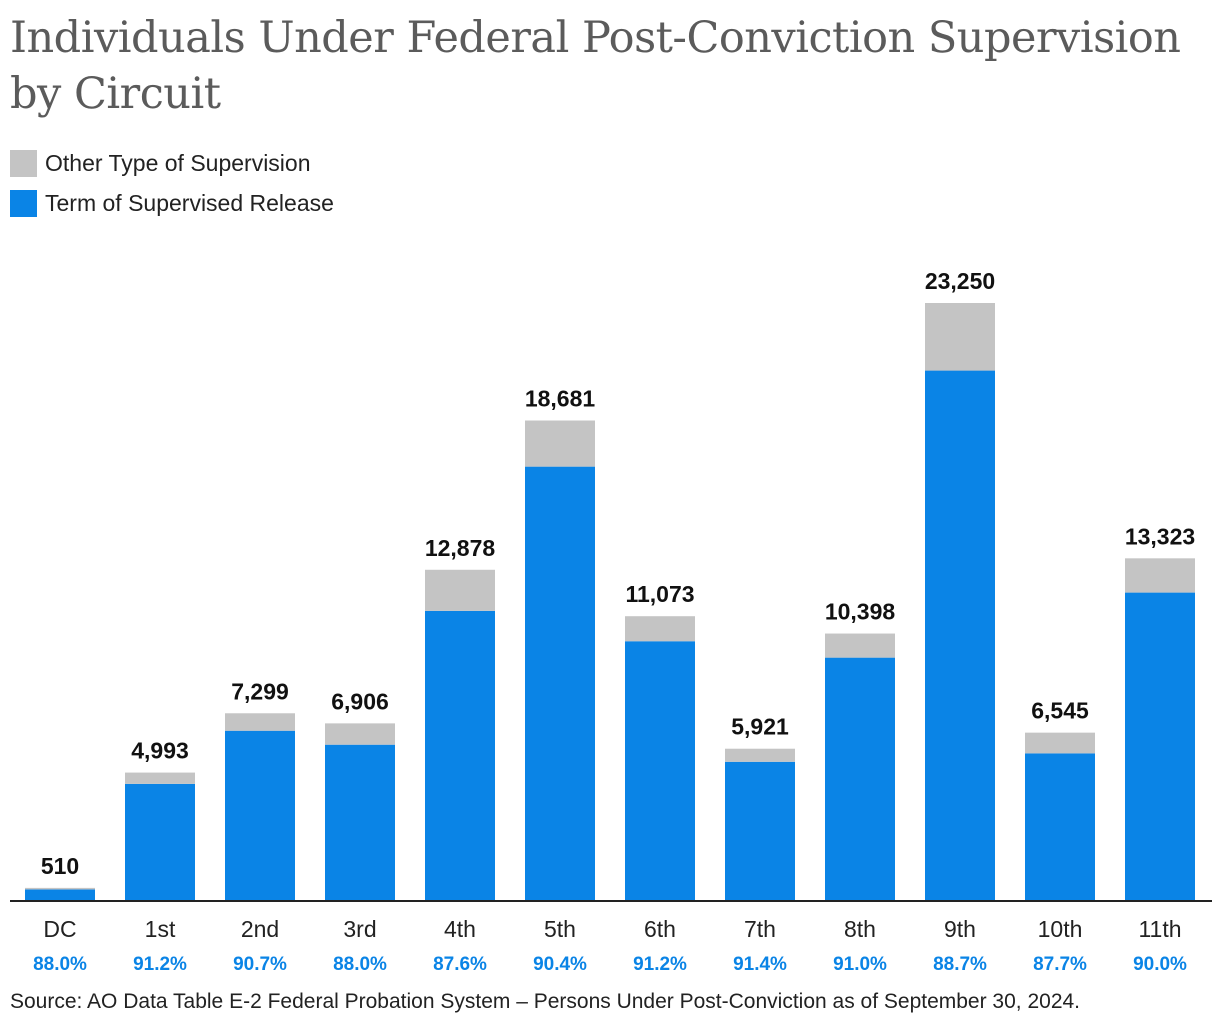 The image size is (1220, 1032). I want to click on bar-tsr-8th, so click(860, 779).